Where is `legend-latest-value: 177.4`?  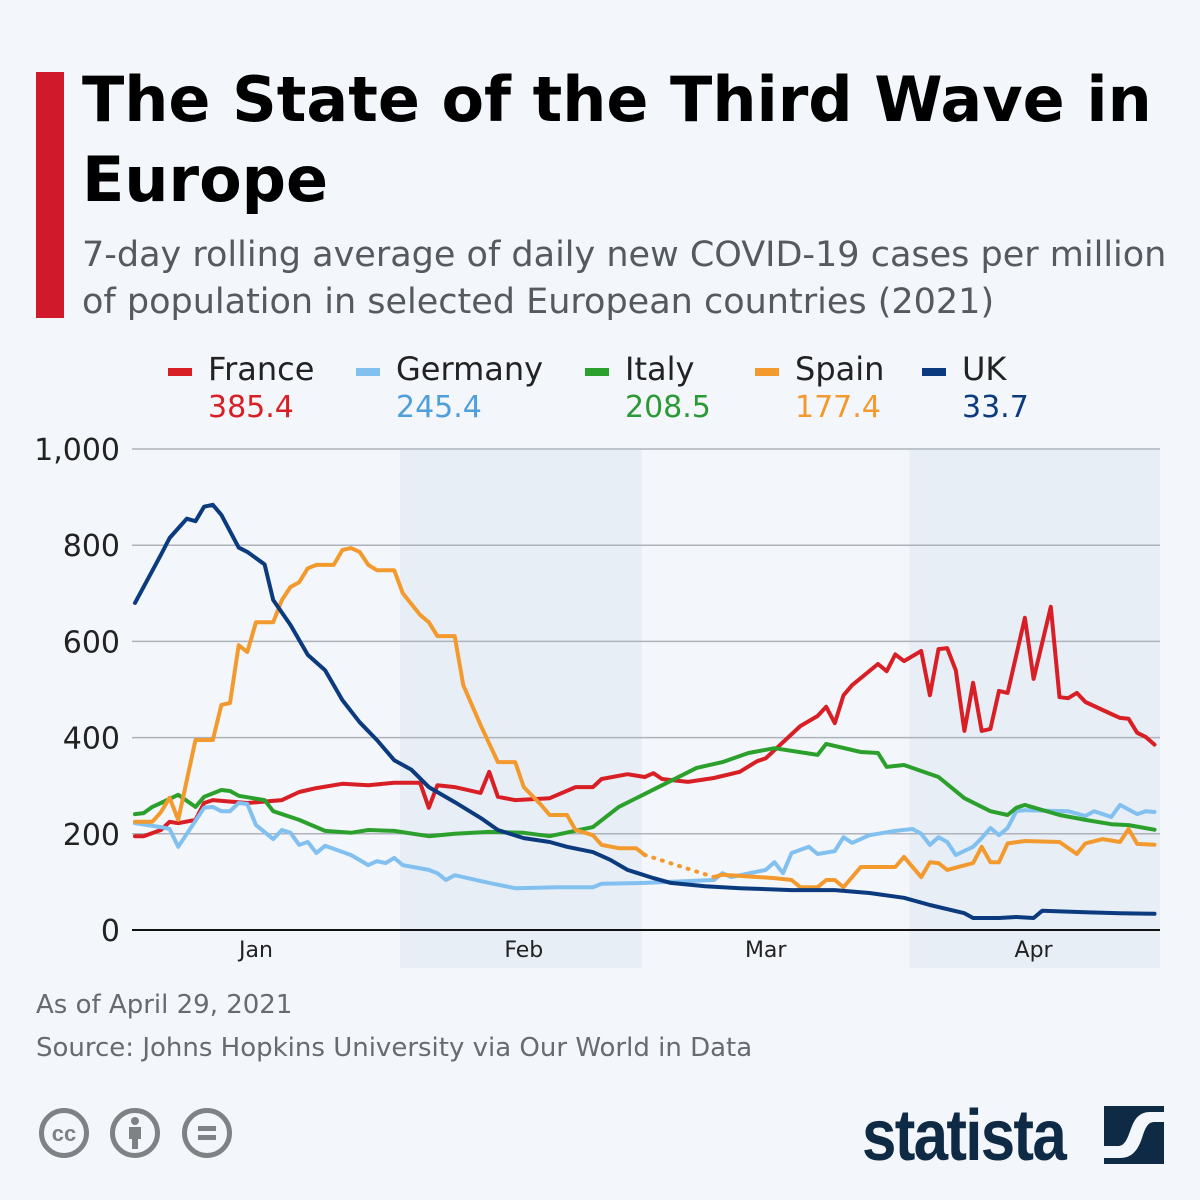
legend-latest-value: 177.4 is located at coordinates (838, 407).